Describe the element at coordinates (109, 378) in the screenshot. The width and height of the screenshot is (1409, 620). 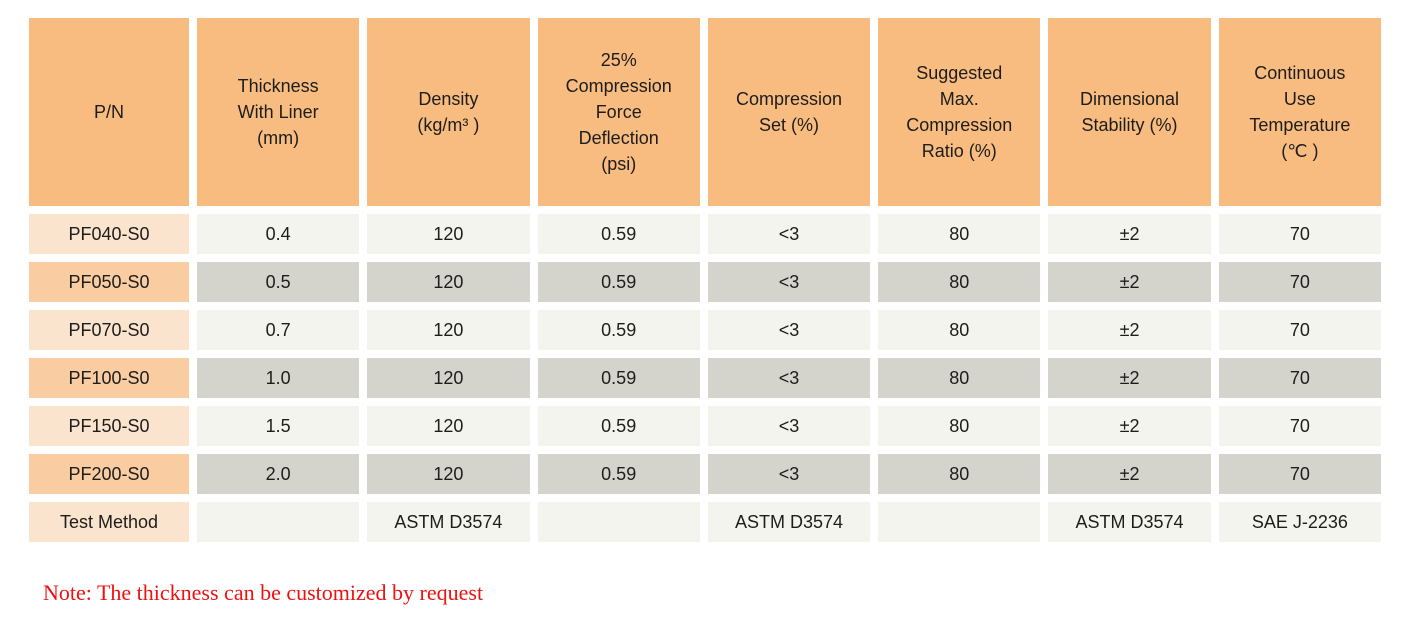
I see `pn-cell: PF100-S0` at that location.